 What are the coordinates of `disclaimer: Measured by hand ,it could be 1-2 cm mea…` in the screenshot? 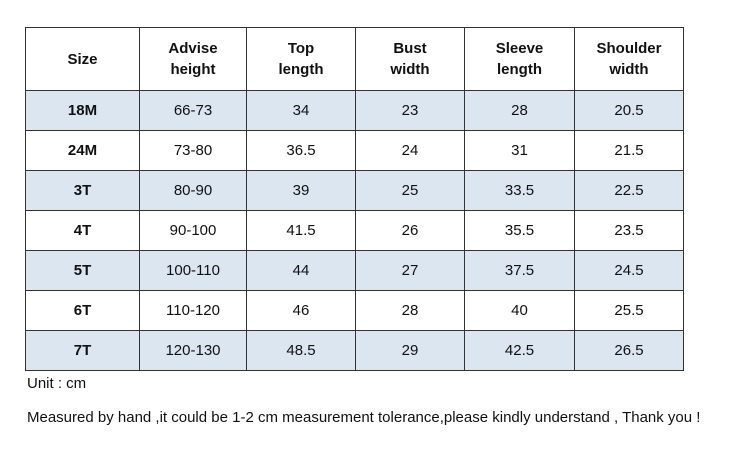 It's located at (364, 417).